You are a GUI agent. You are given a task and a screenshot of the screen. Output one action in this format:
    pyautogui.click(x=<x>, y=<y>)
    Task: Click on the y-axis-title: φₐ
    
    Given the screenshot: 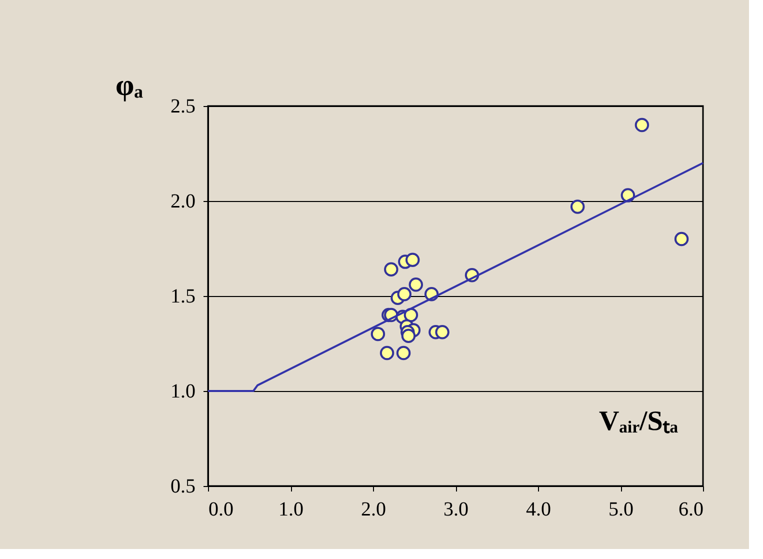 What is the action you would take?
    pyautogui.click(x=130, y=85)
    